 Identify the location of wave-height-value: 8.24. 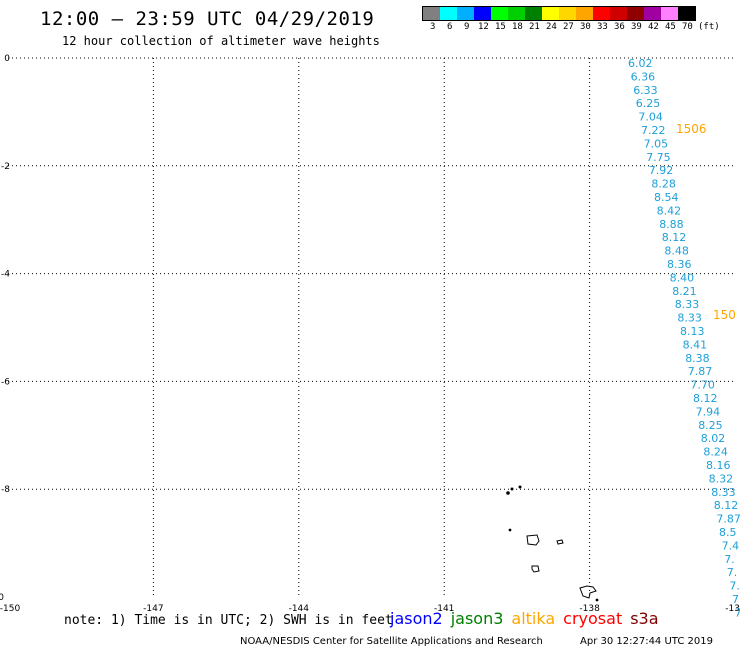
(715, 452).